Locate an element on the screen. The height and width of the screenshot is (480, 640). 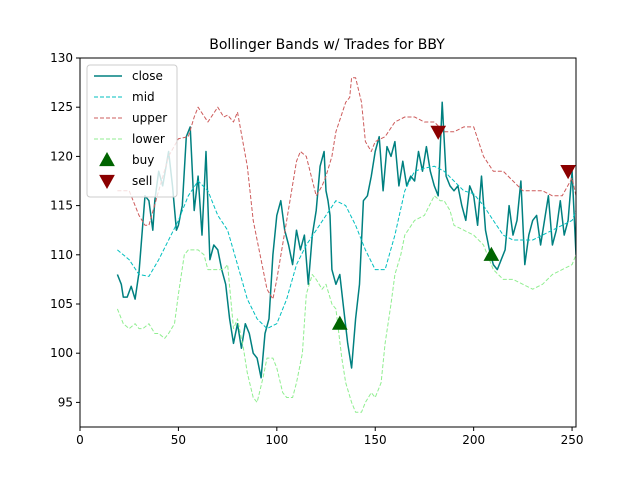
y-tick-label: 95 is located at coordinates (65, 402).